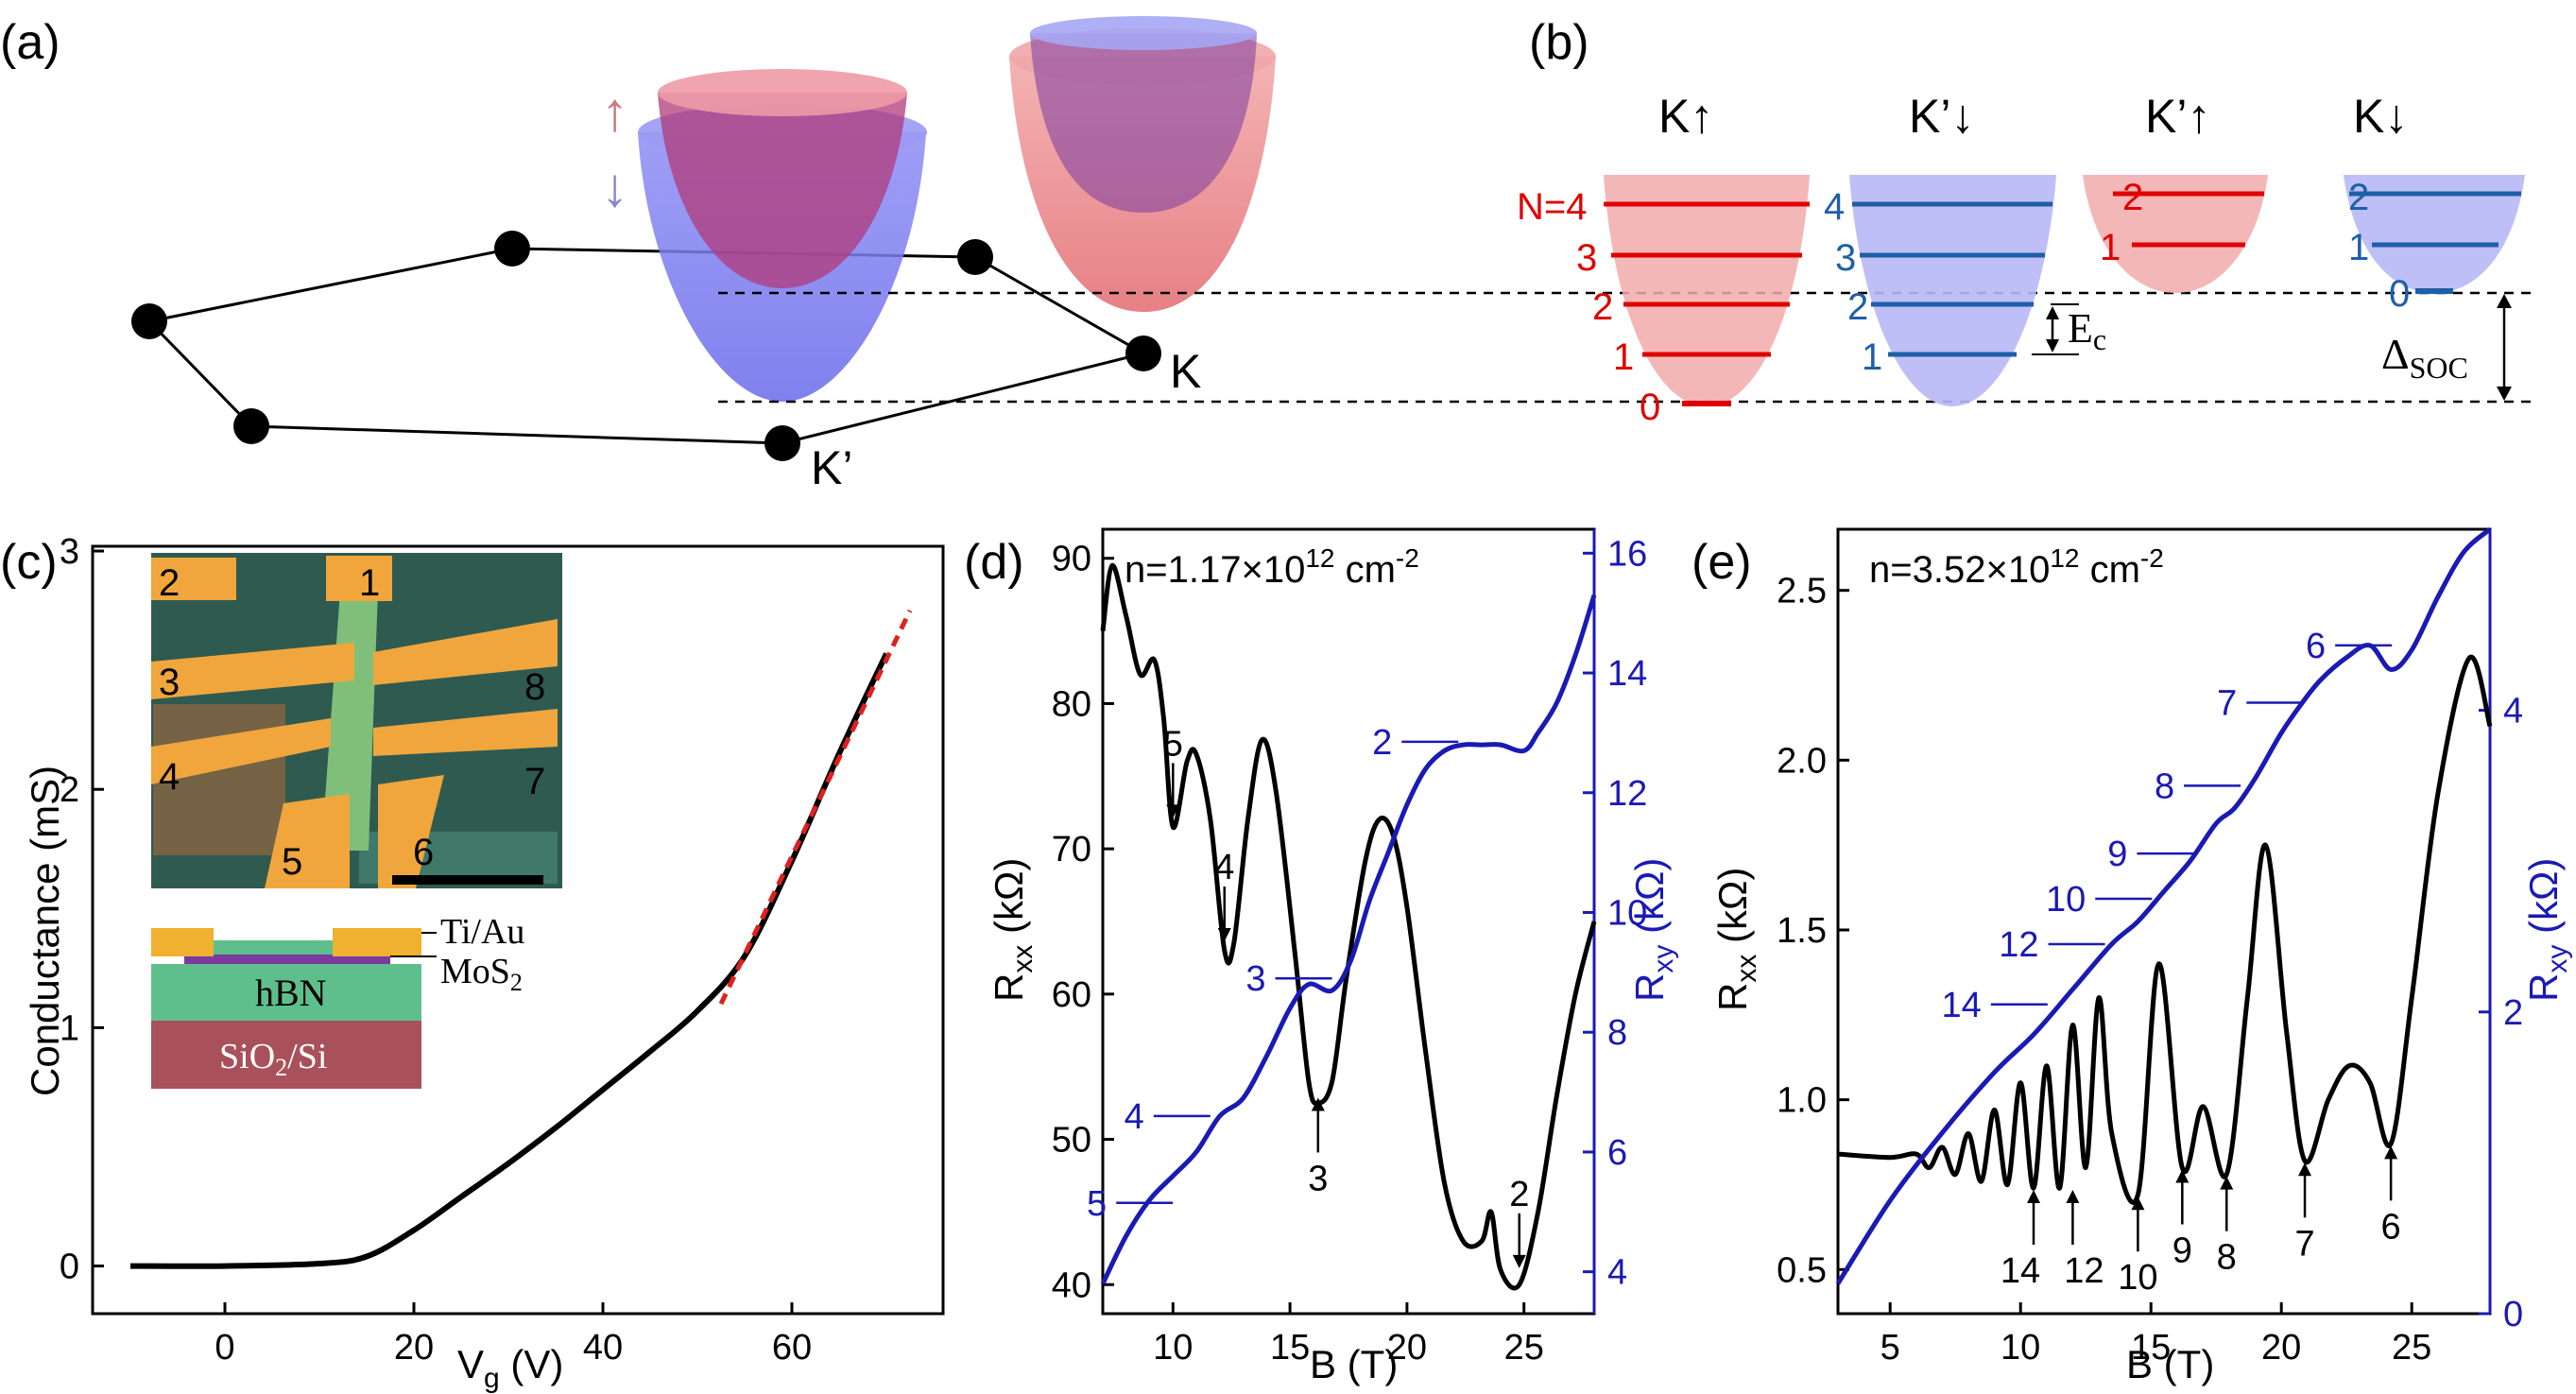  Describe the element at coordinates (2513, 1013) in the screenshot. I see `y-right-tick-label-e-1: 2` at that location.